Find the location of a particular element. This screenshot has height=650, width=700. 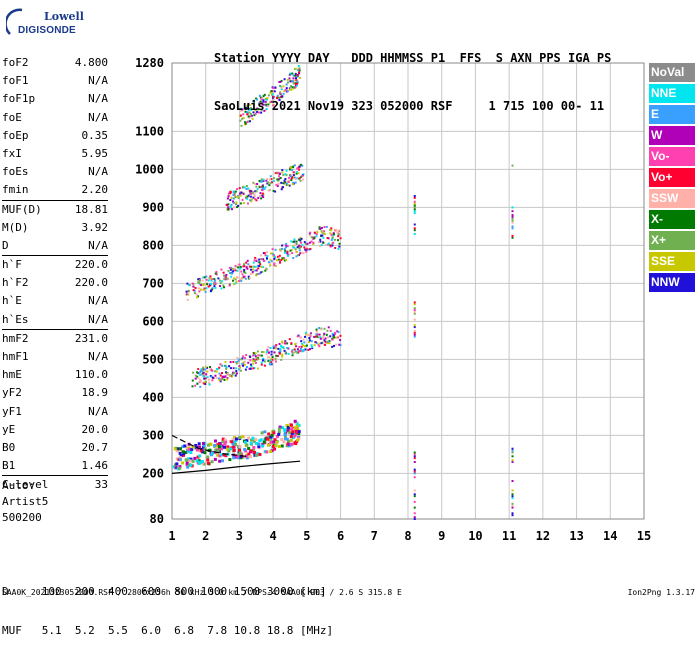

legend-item: X+ is located at coordinates (672, 240).